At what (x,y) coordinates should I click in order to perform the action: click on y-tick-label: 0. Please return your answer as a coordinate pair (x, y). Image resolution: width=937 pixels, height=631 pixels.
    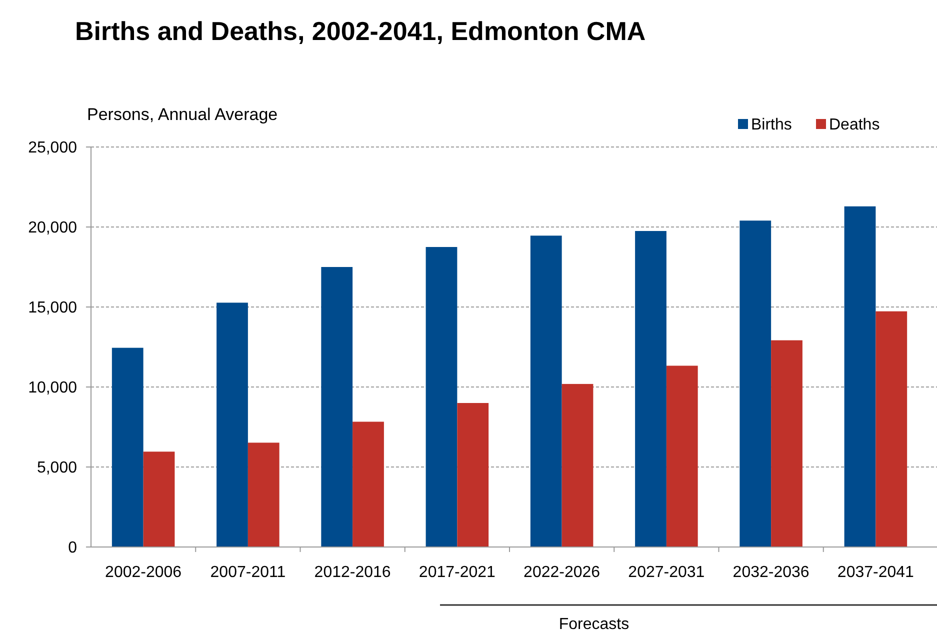
    Looking at the image, I should click on (73, 548).